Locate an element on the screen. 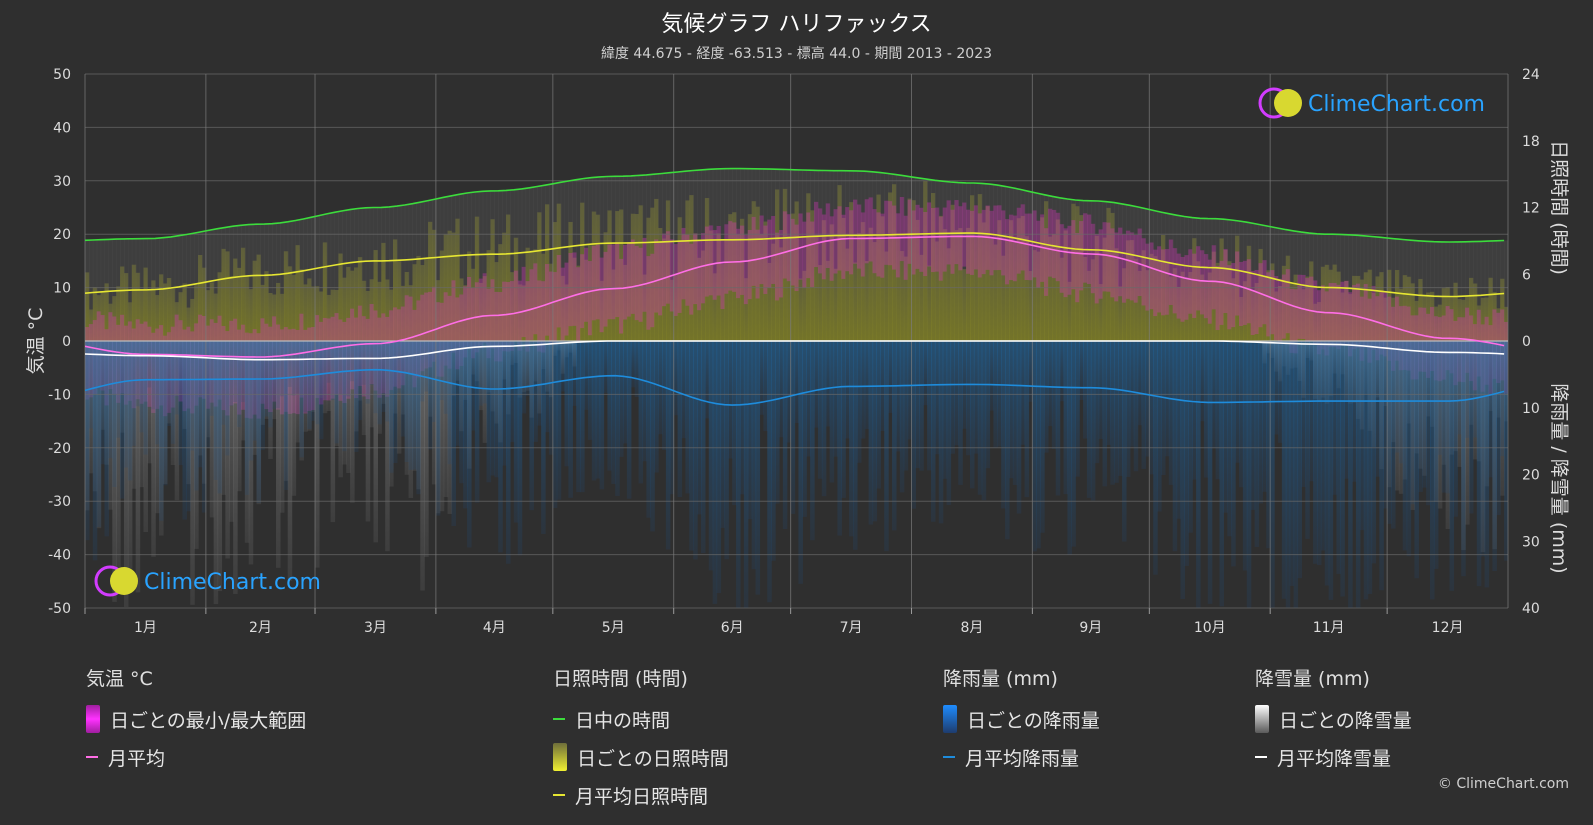 This screenshot has height=825, width=1593. x-tick-label: 8月 is located at coordinates (971, 628).